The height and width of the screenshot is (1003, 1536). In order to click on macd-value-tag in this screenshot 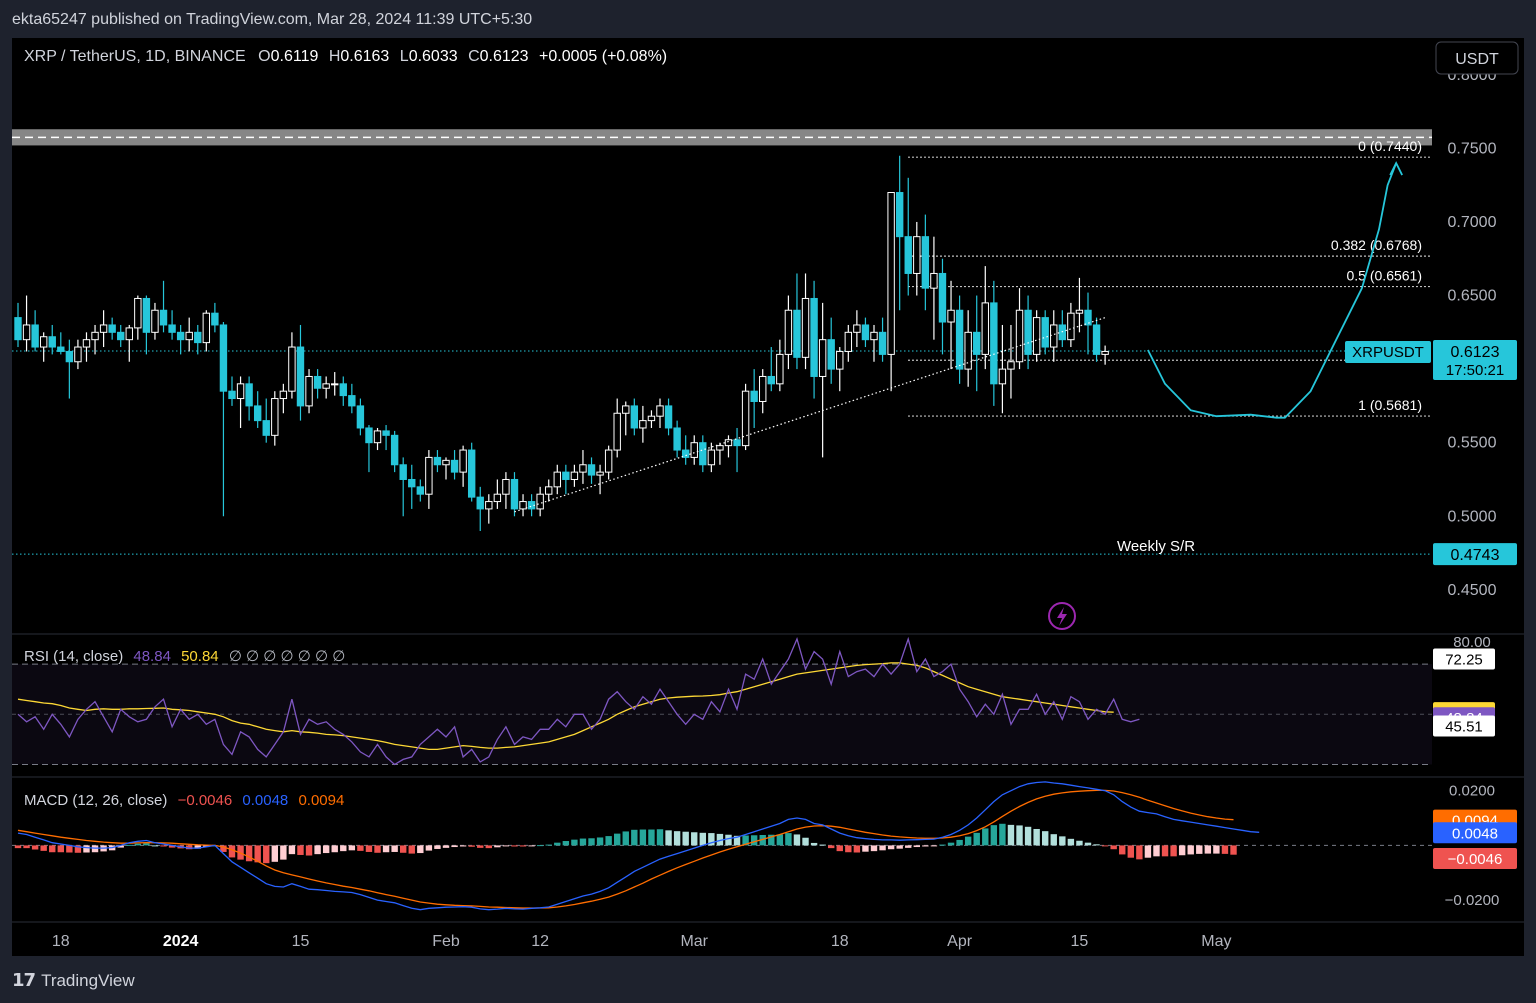, I will do `click(1475, 858)`.